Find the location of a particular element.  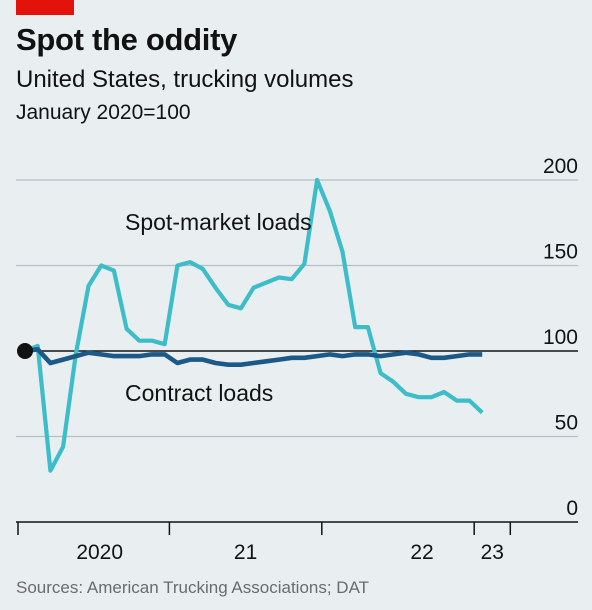

contract-loads-label: Contract loads is located at coordinates (199, 393).